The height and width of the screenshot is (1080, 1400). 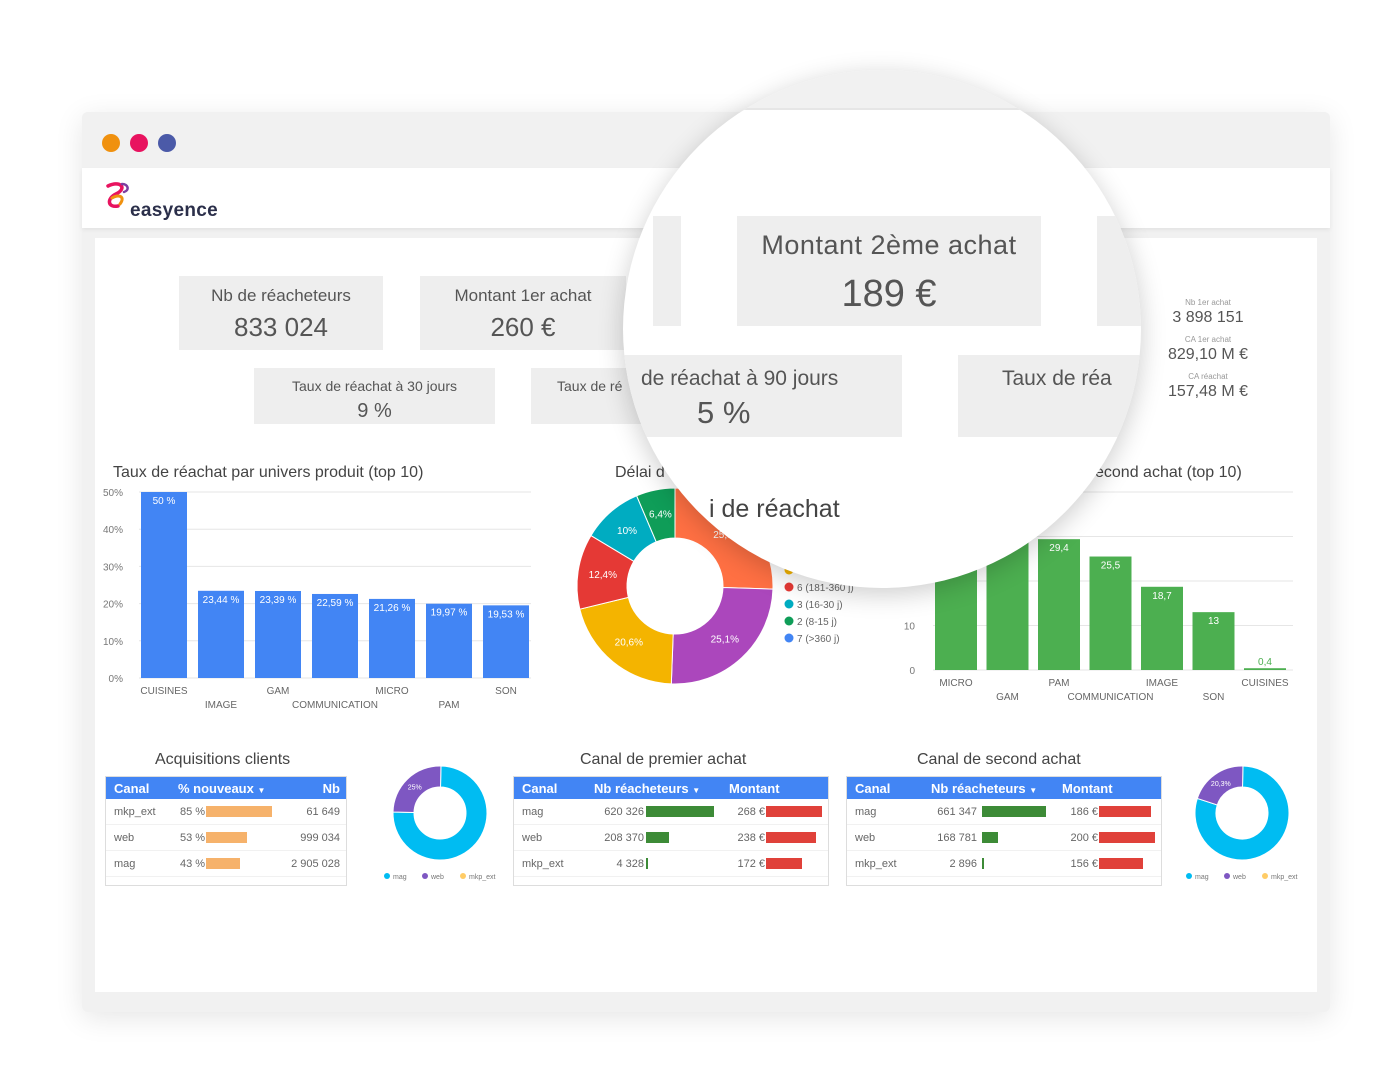 I want to click on bar-data-label: 19,53 %, so click(x=506, y=614).